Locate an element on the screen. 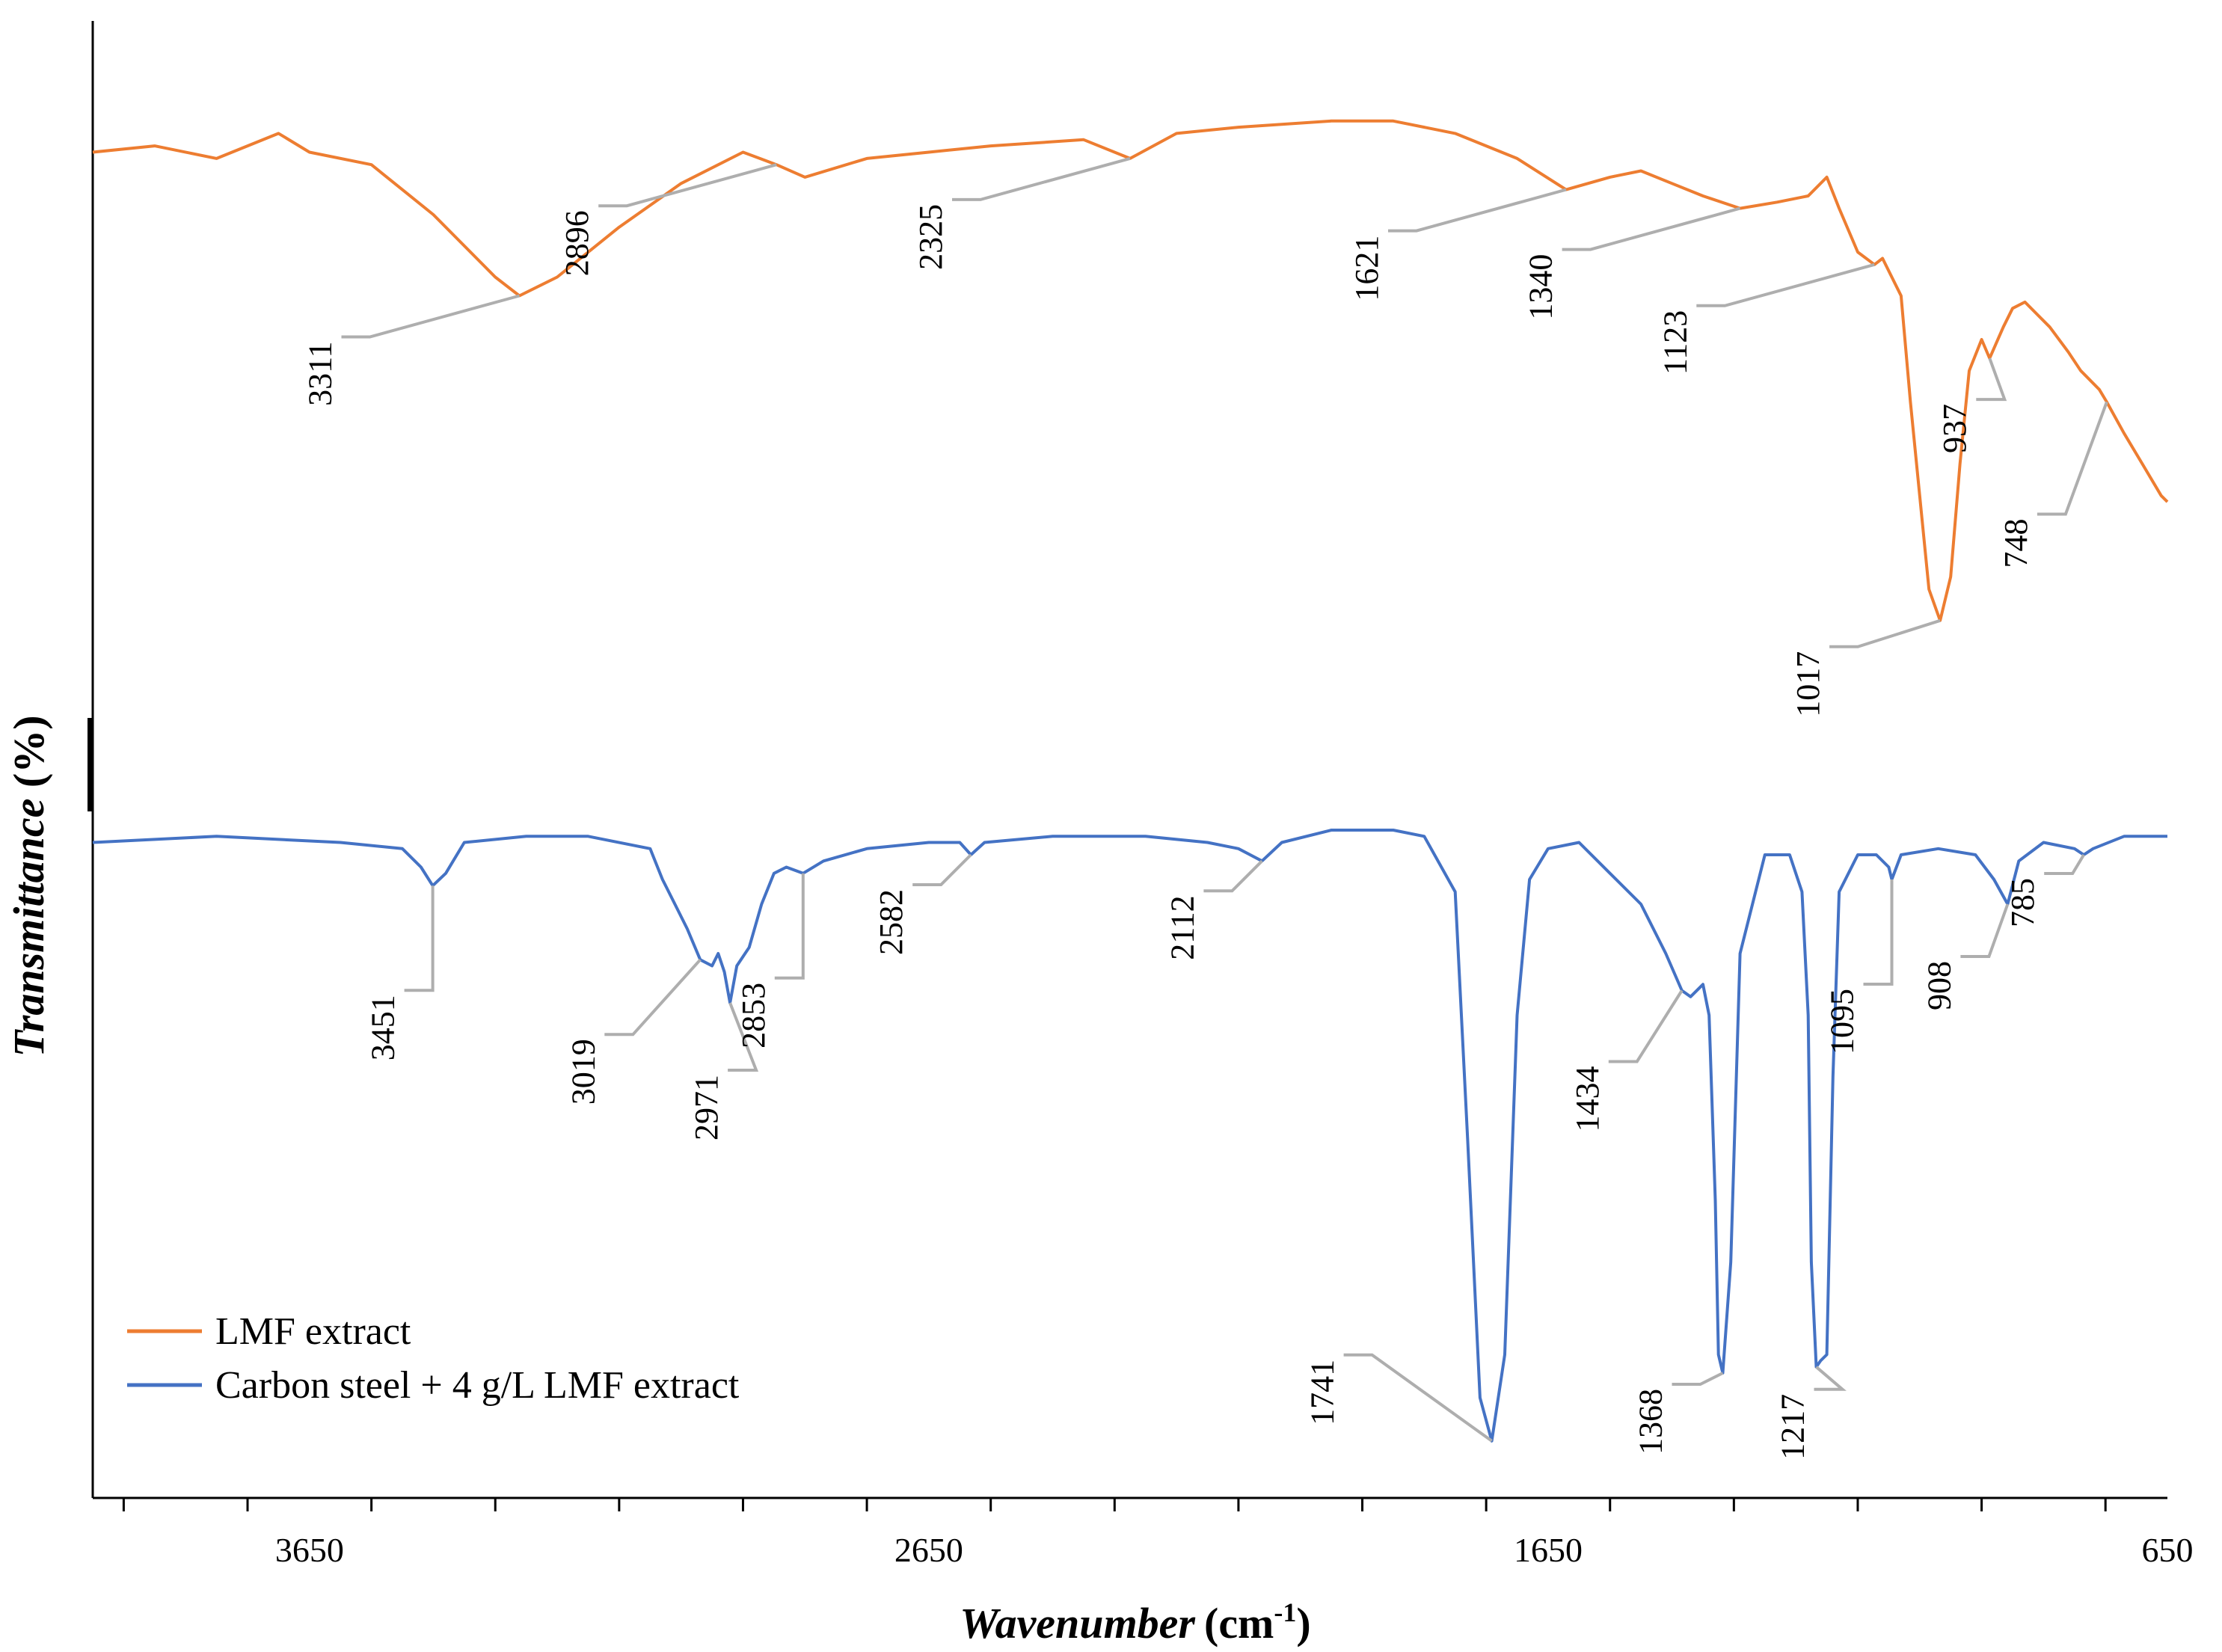 The height and width of the screenshot is (1652, 2222). x-tick-label: 1650 is located at coordinates (1548, 1550).